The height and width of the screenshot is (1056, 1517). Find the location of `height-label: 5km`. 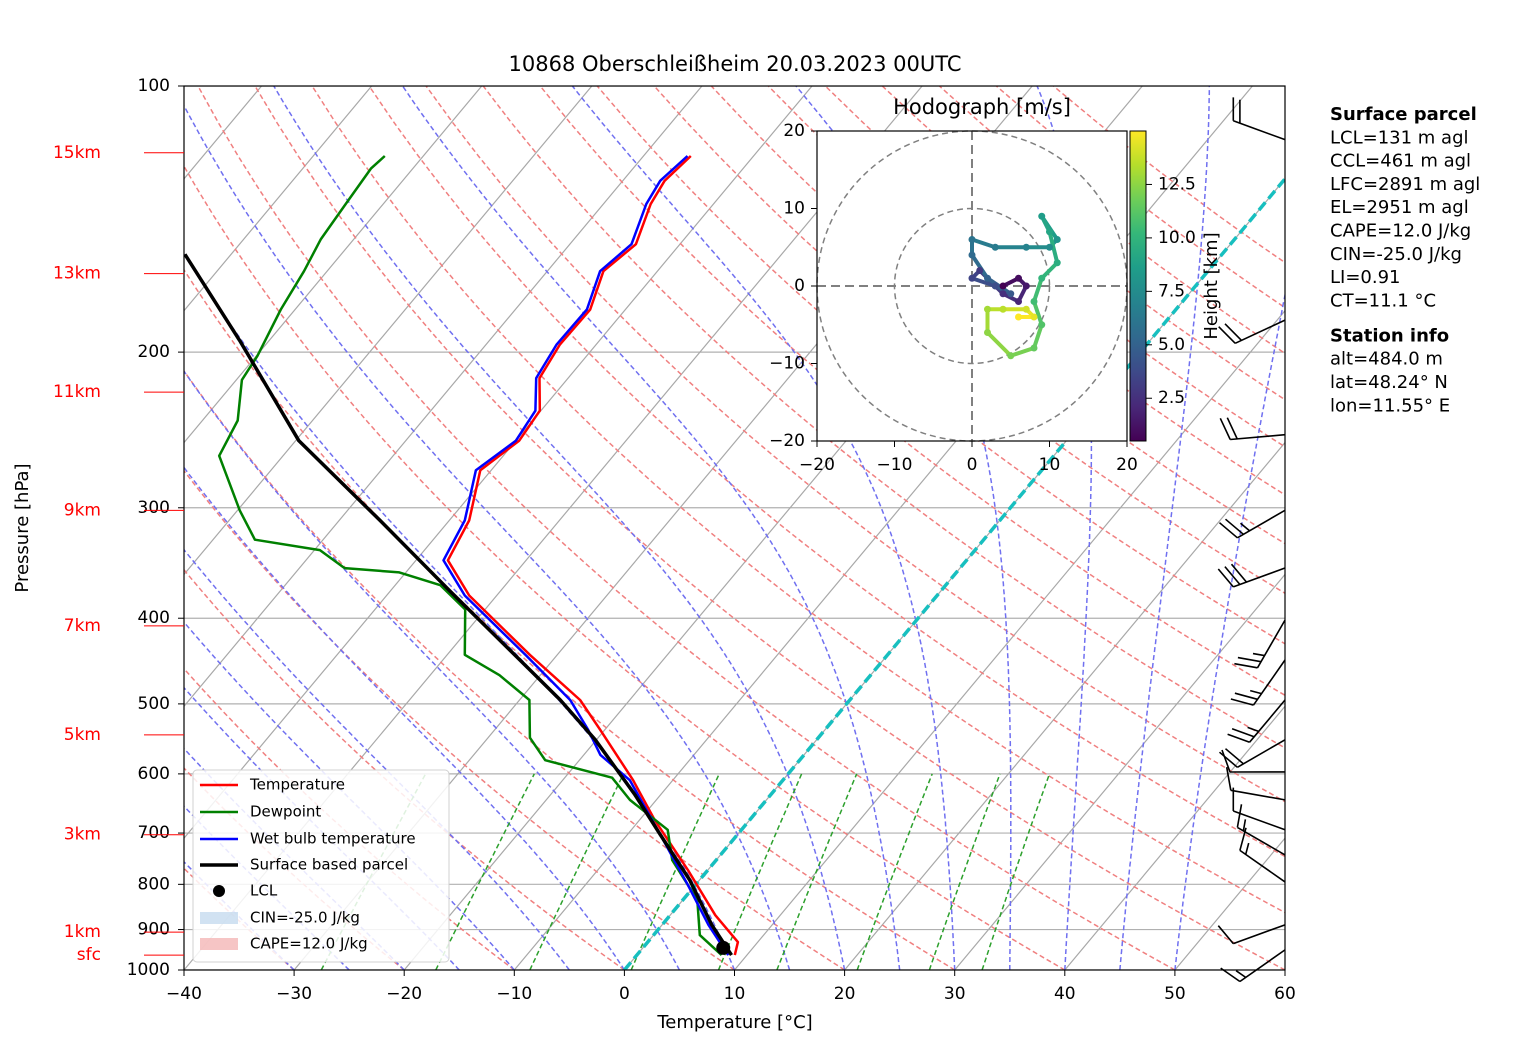

height-label: 5km is located at coordinates (82, 735).